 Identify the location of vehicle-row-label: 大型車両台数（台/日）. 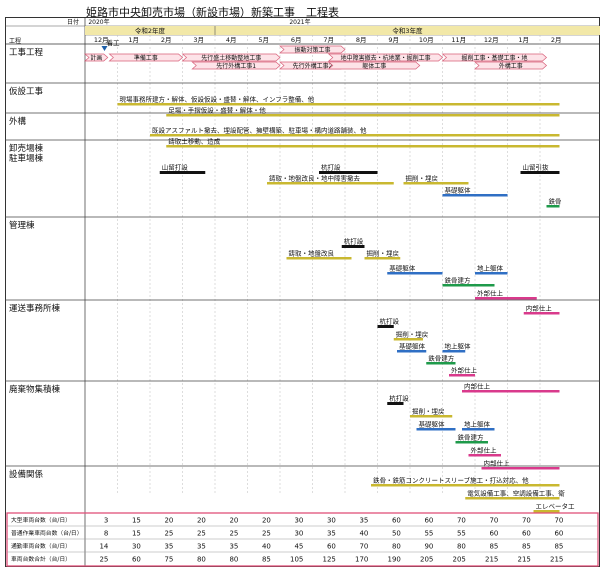
(41, 520).